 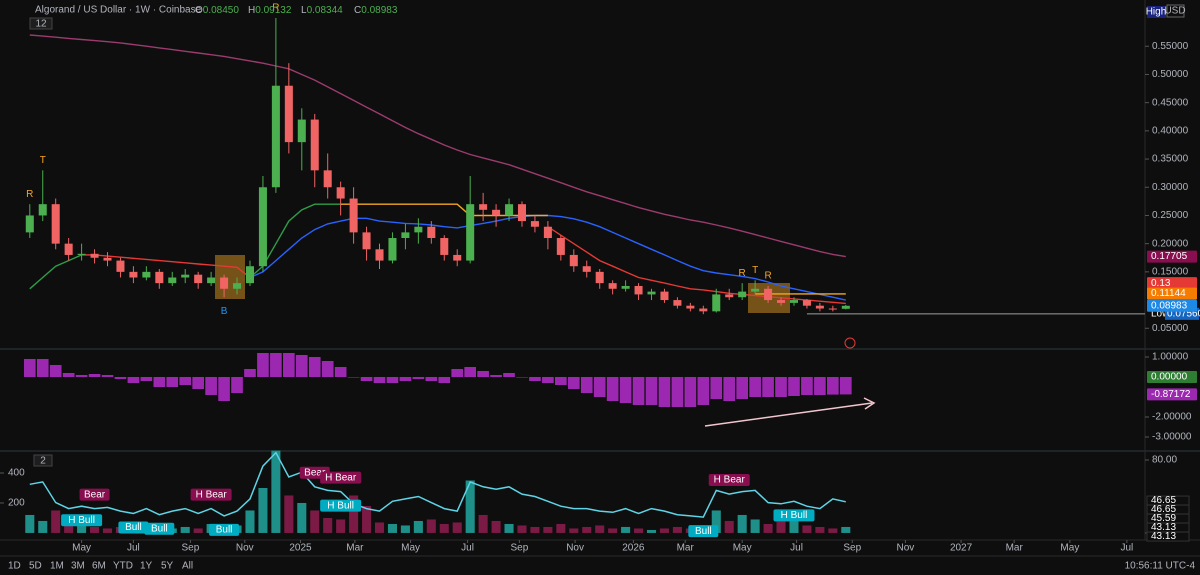 I want to click on ohlc-number: 0.08344, so click(x=325, y=10).